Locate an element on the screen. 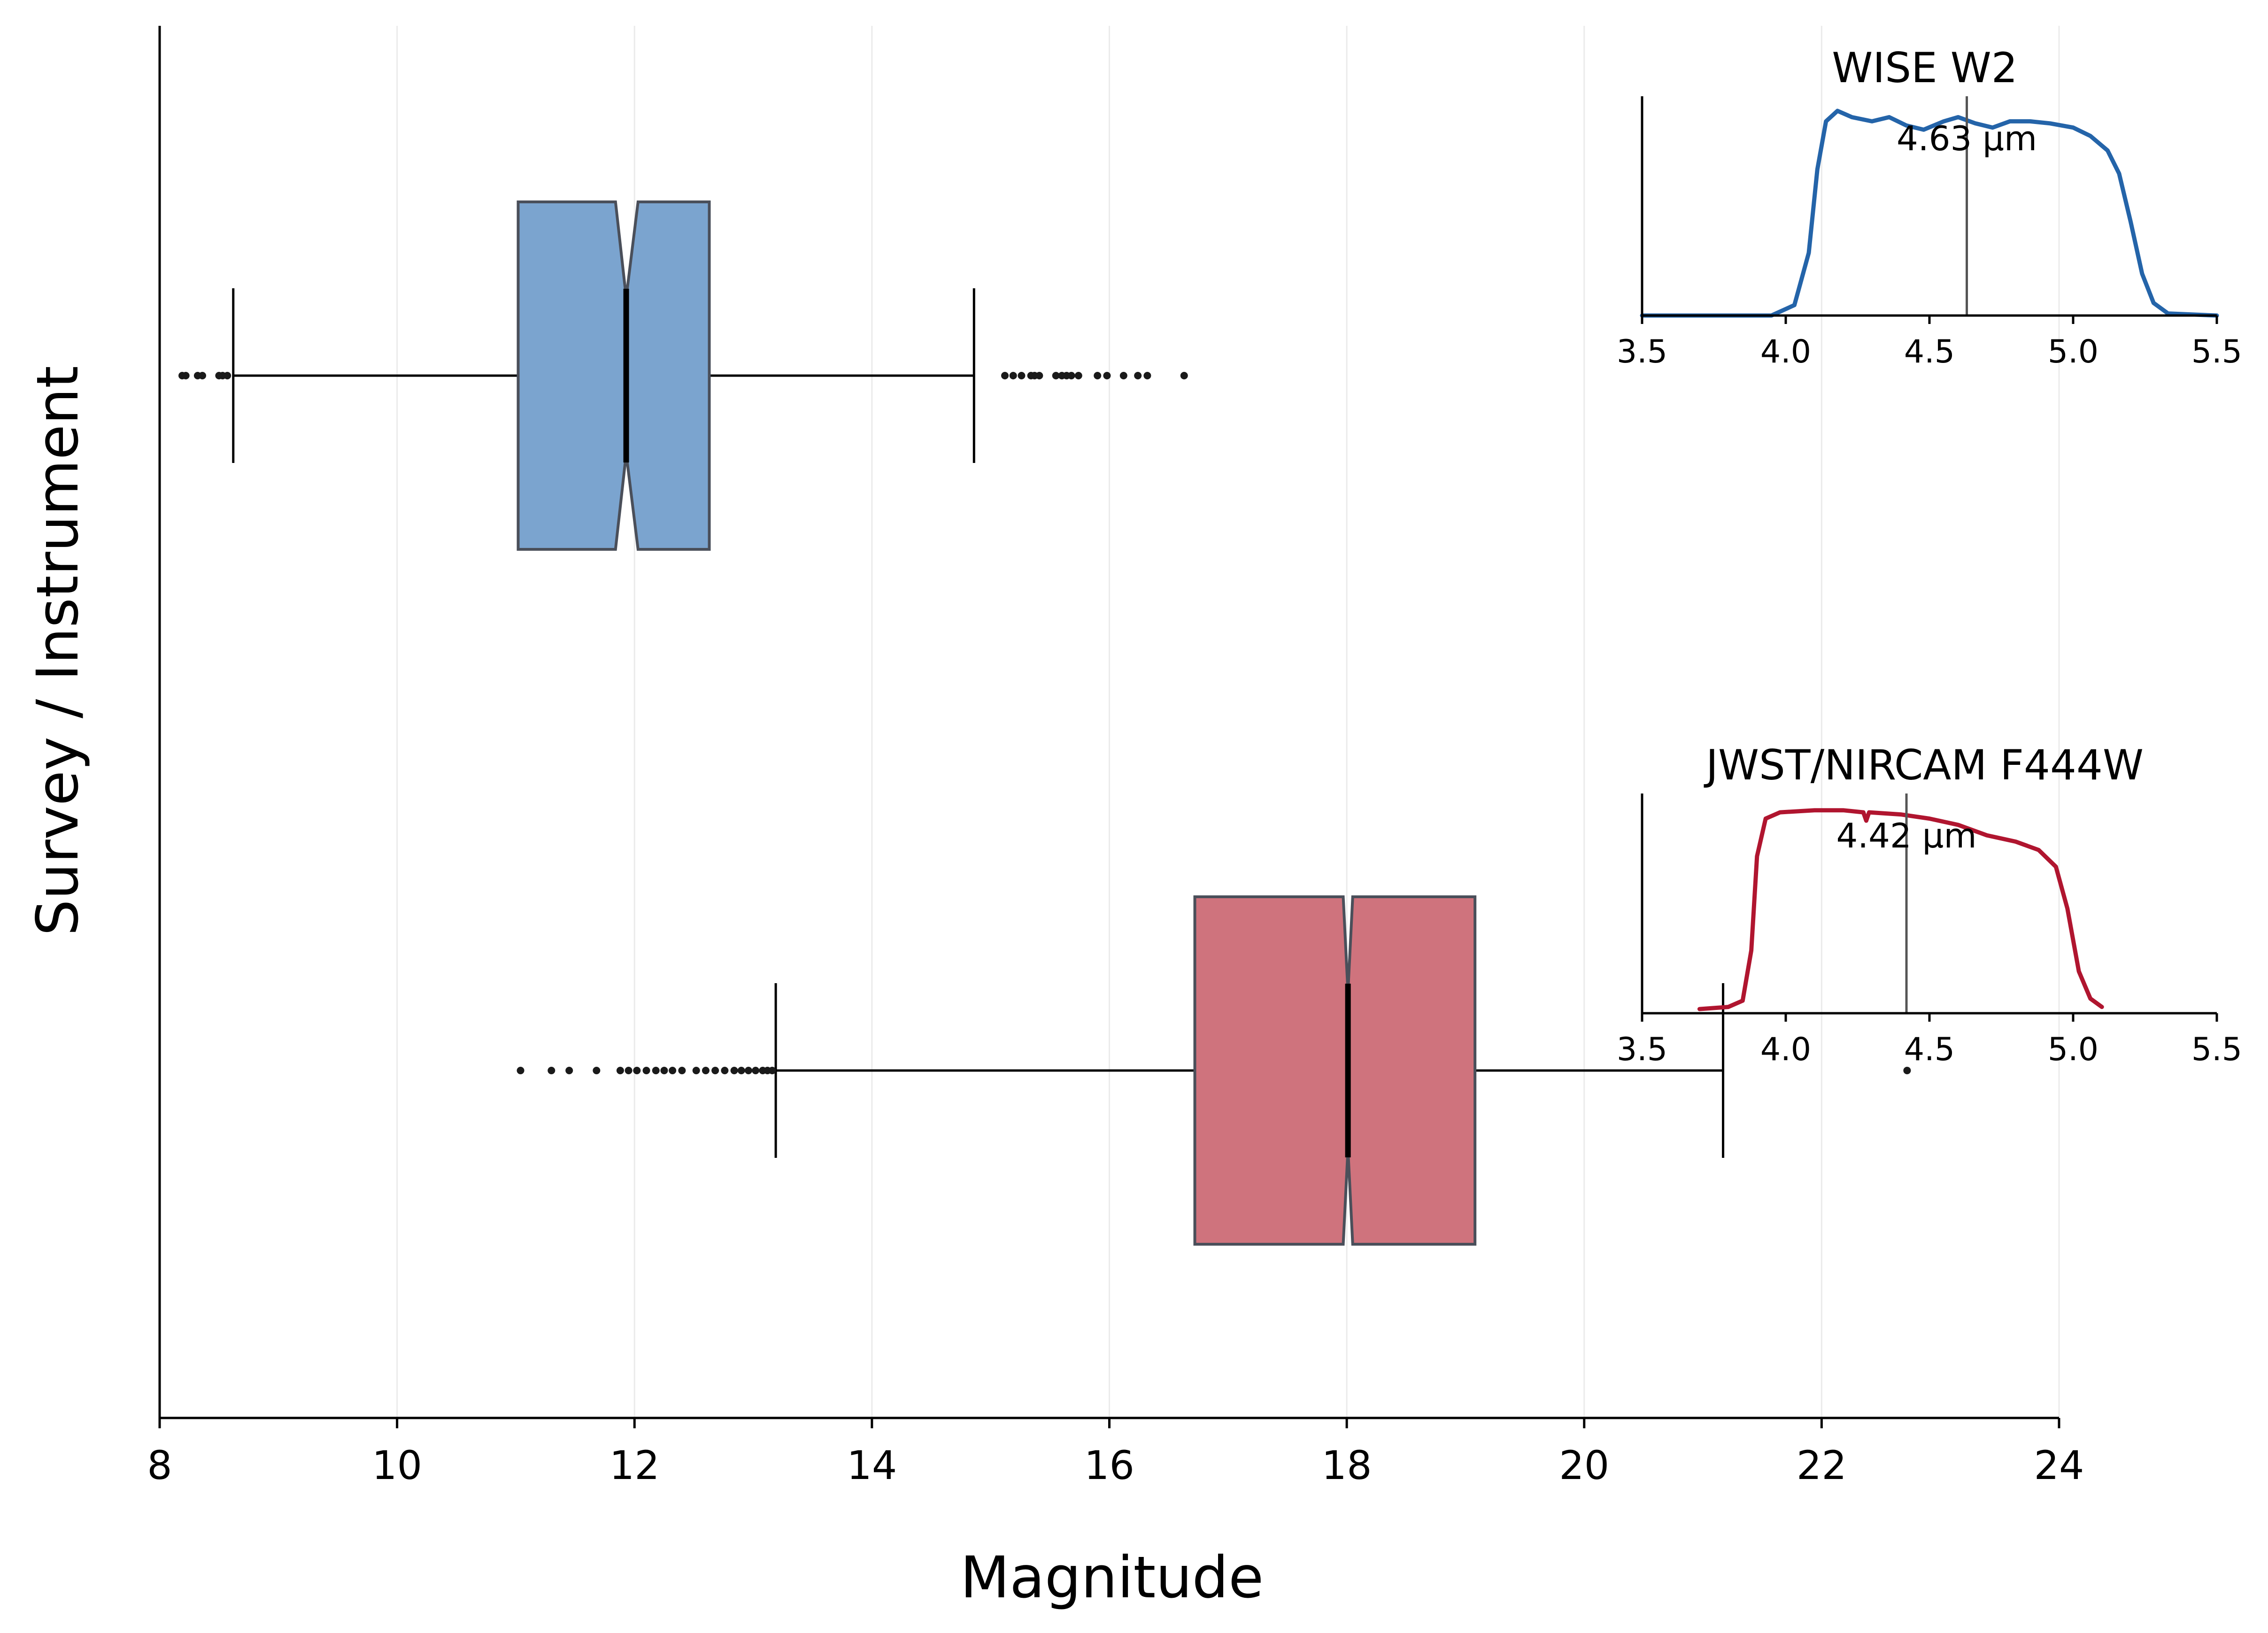 The height and width of the screenshot is (1633, 2268). x-tick-label: 12 is located at coordinates (634, 1465).